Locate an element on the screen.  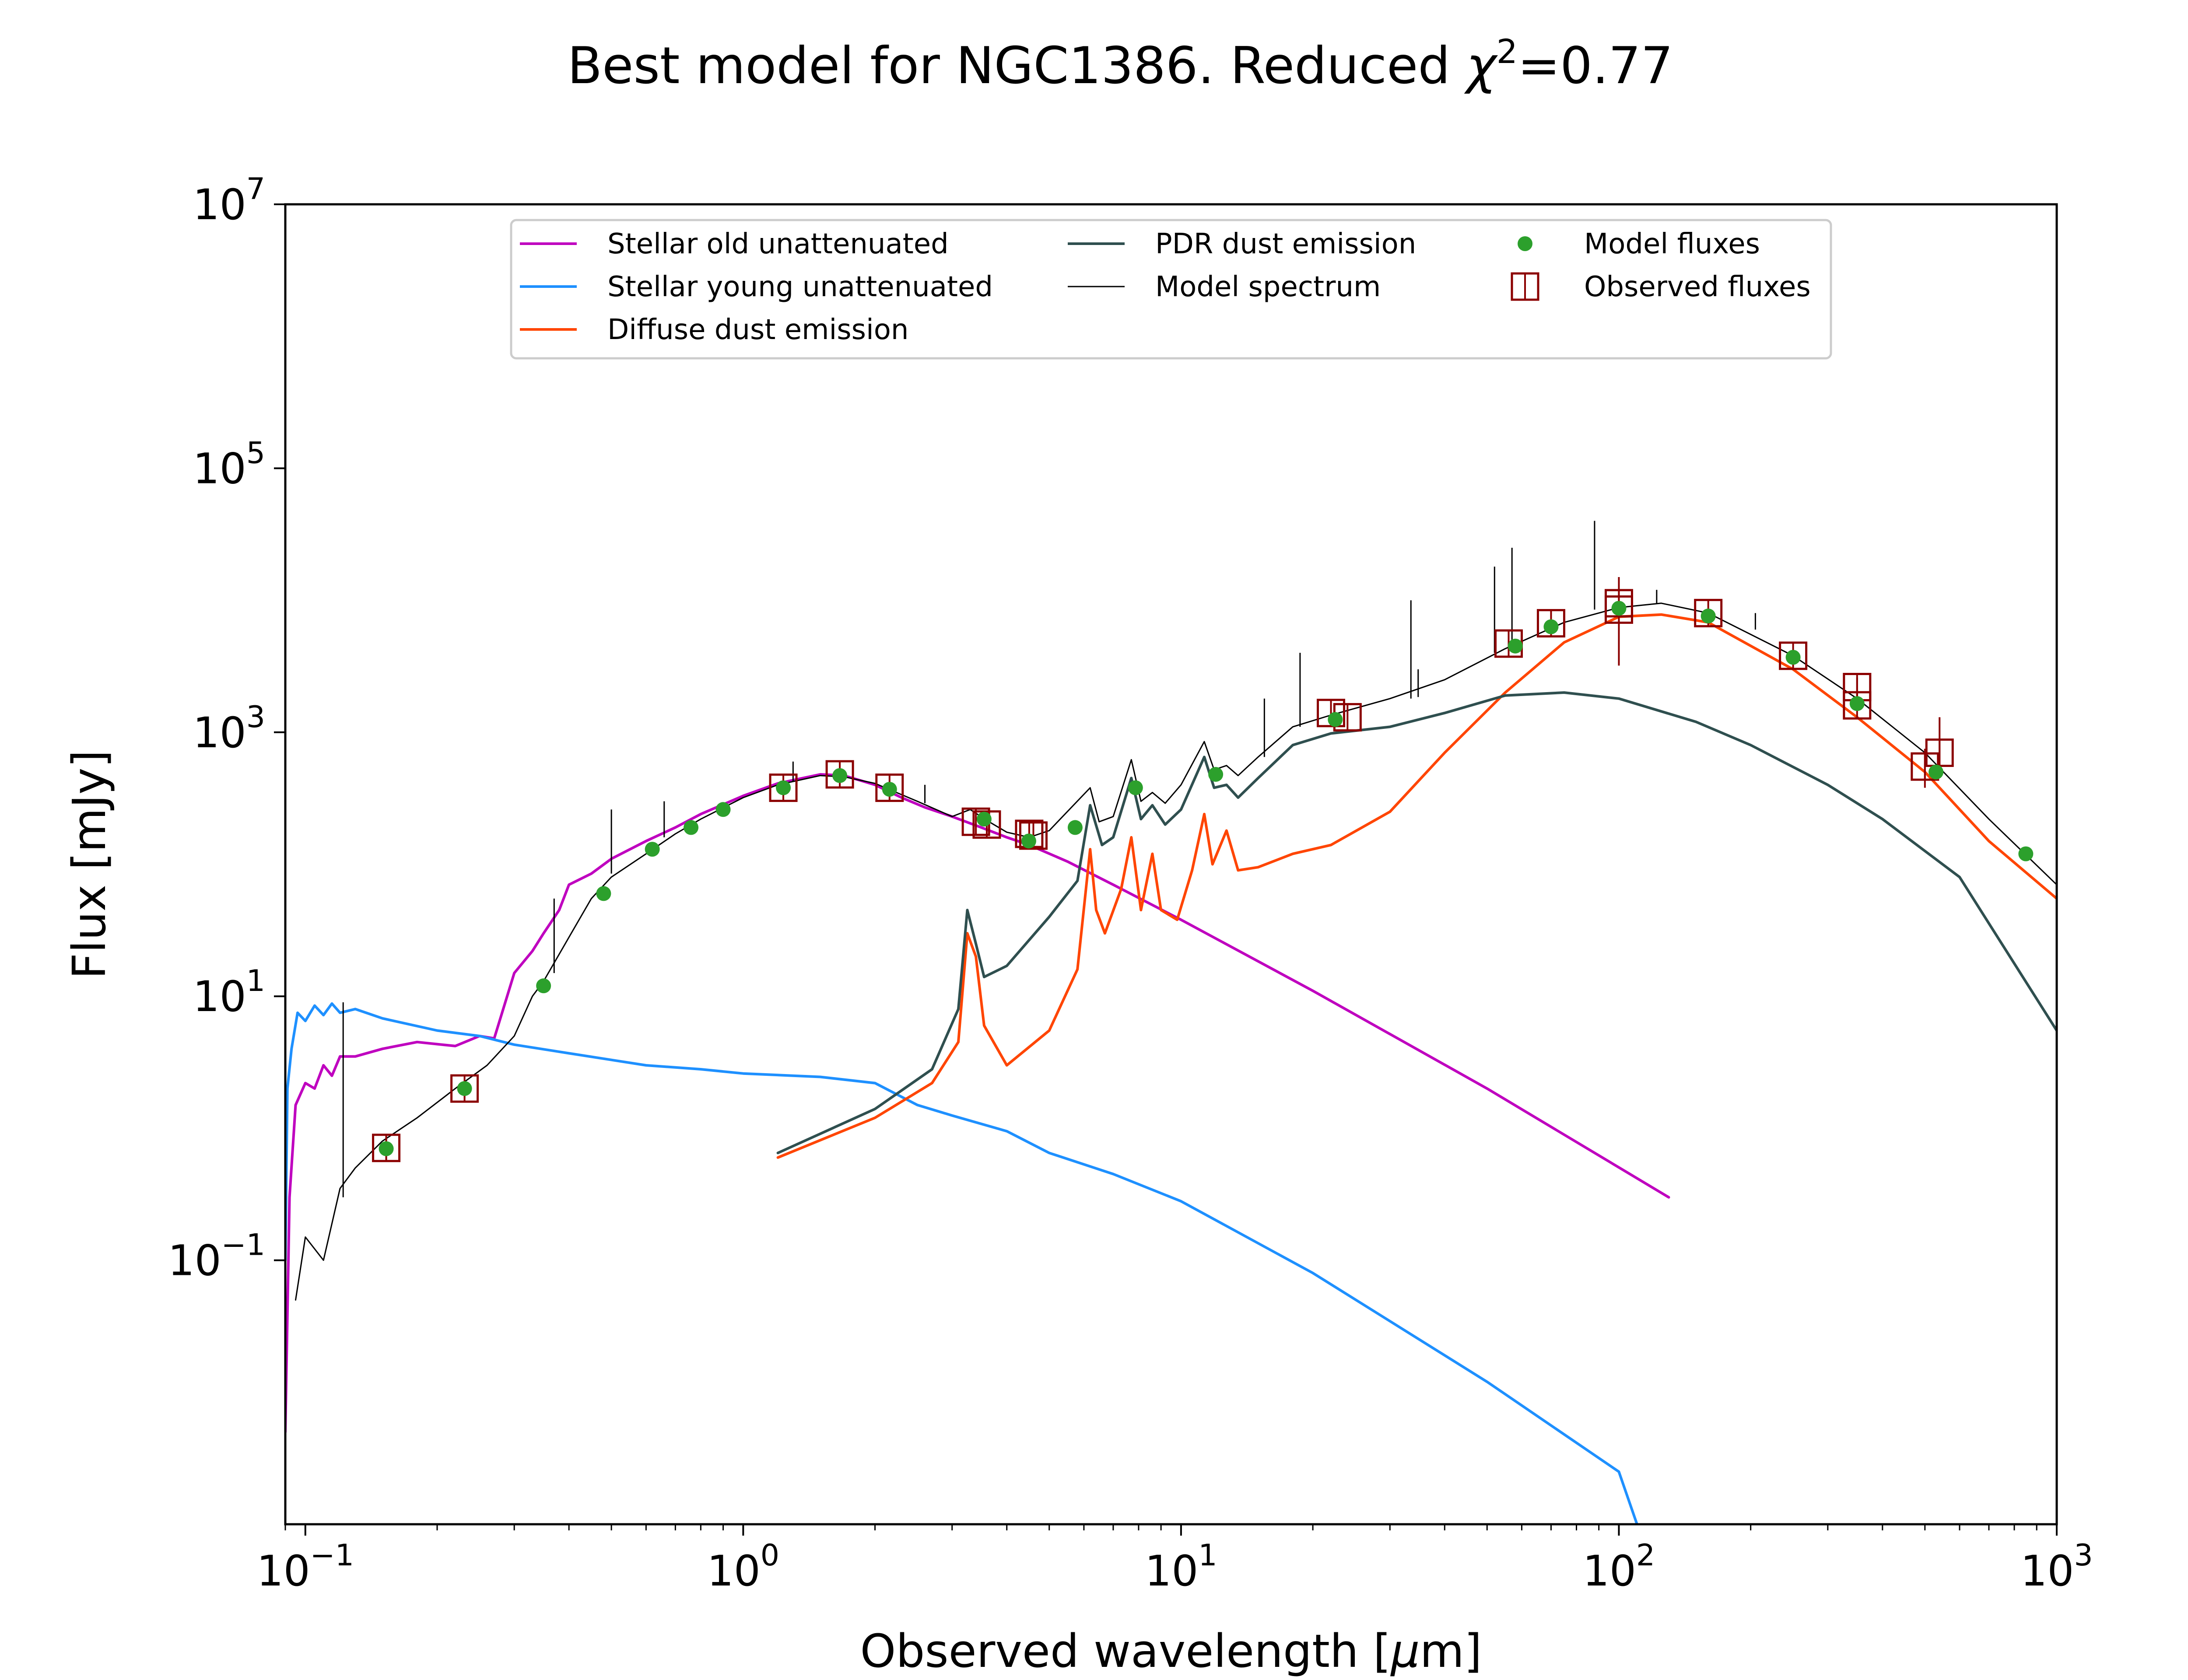
legend-item-pdr-dust-emission: PDR dust emission is located at coordinates (1242, 244).